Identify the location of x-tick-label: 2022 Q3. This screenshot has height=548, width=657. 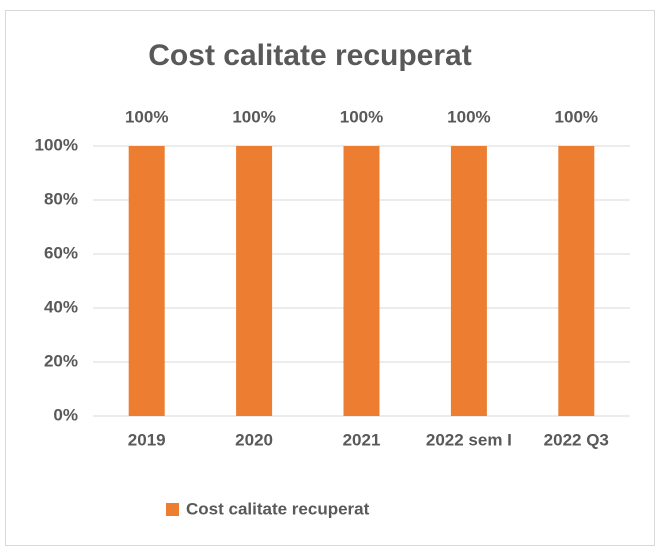
(576, 439).